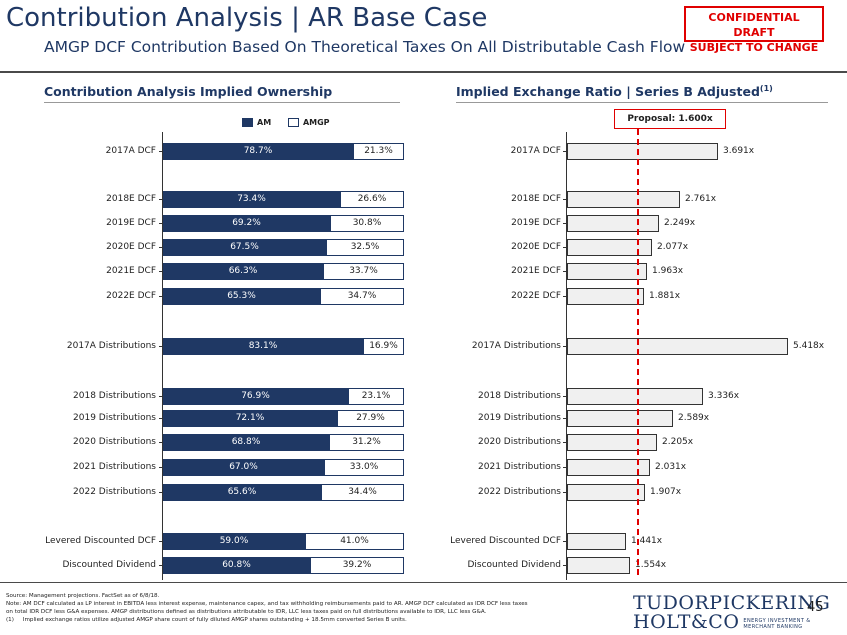  What do you see at coordinates (673, 247) in the screenshot?
I see `ratio-value-label: 2.077x` at bounding box center [673, 247].